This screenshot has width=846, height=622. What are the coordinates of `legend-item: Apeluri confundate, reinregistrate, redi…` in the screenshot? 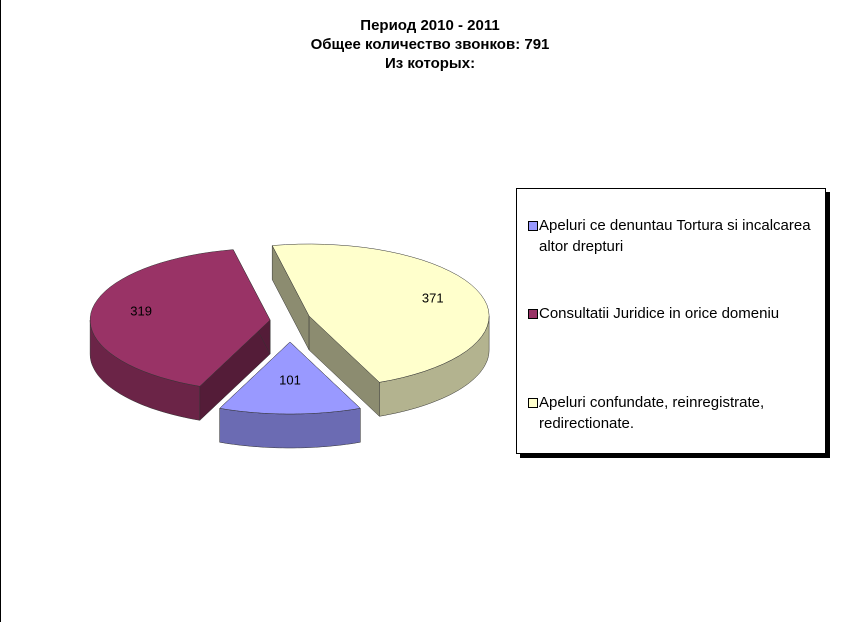 It's located at (671, 413).